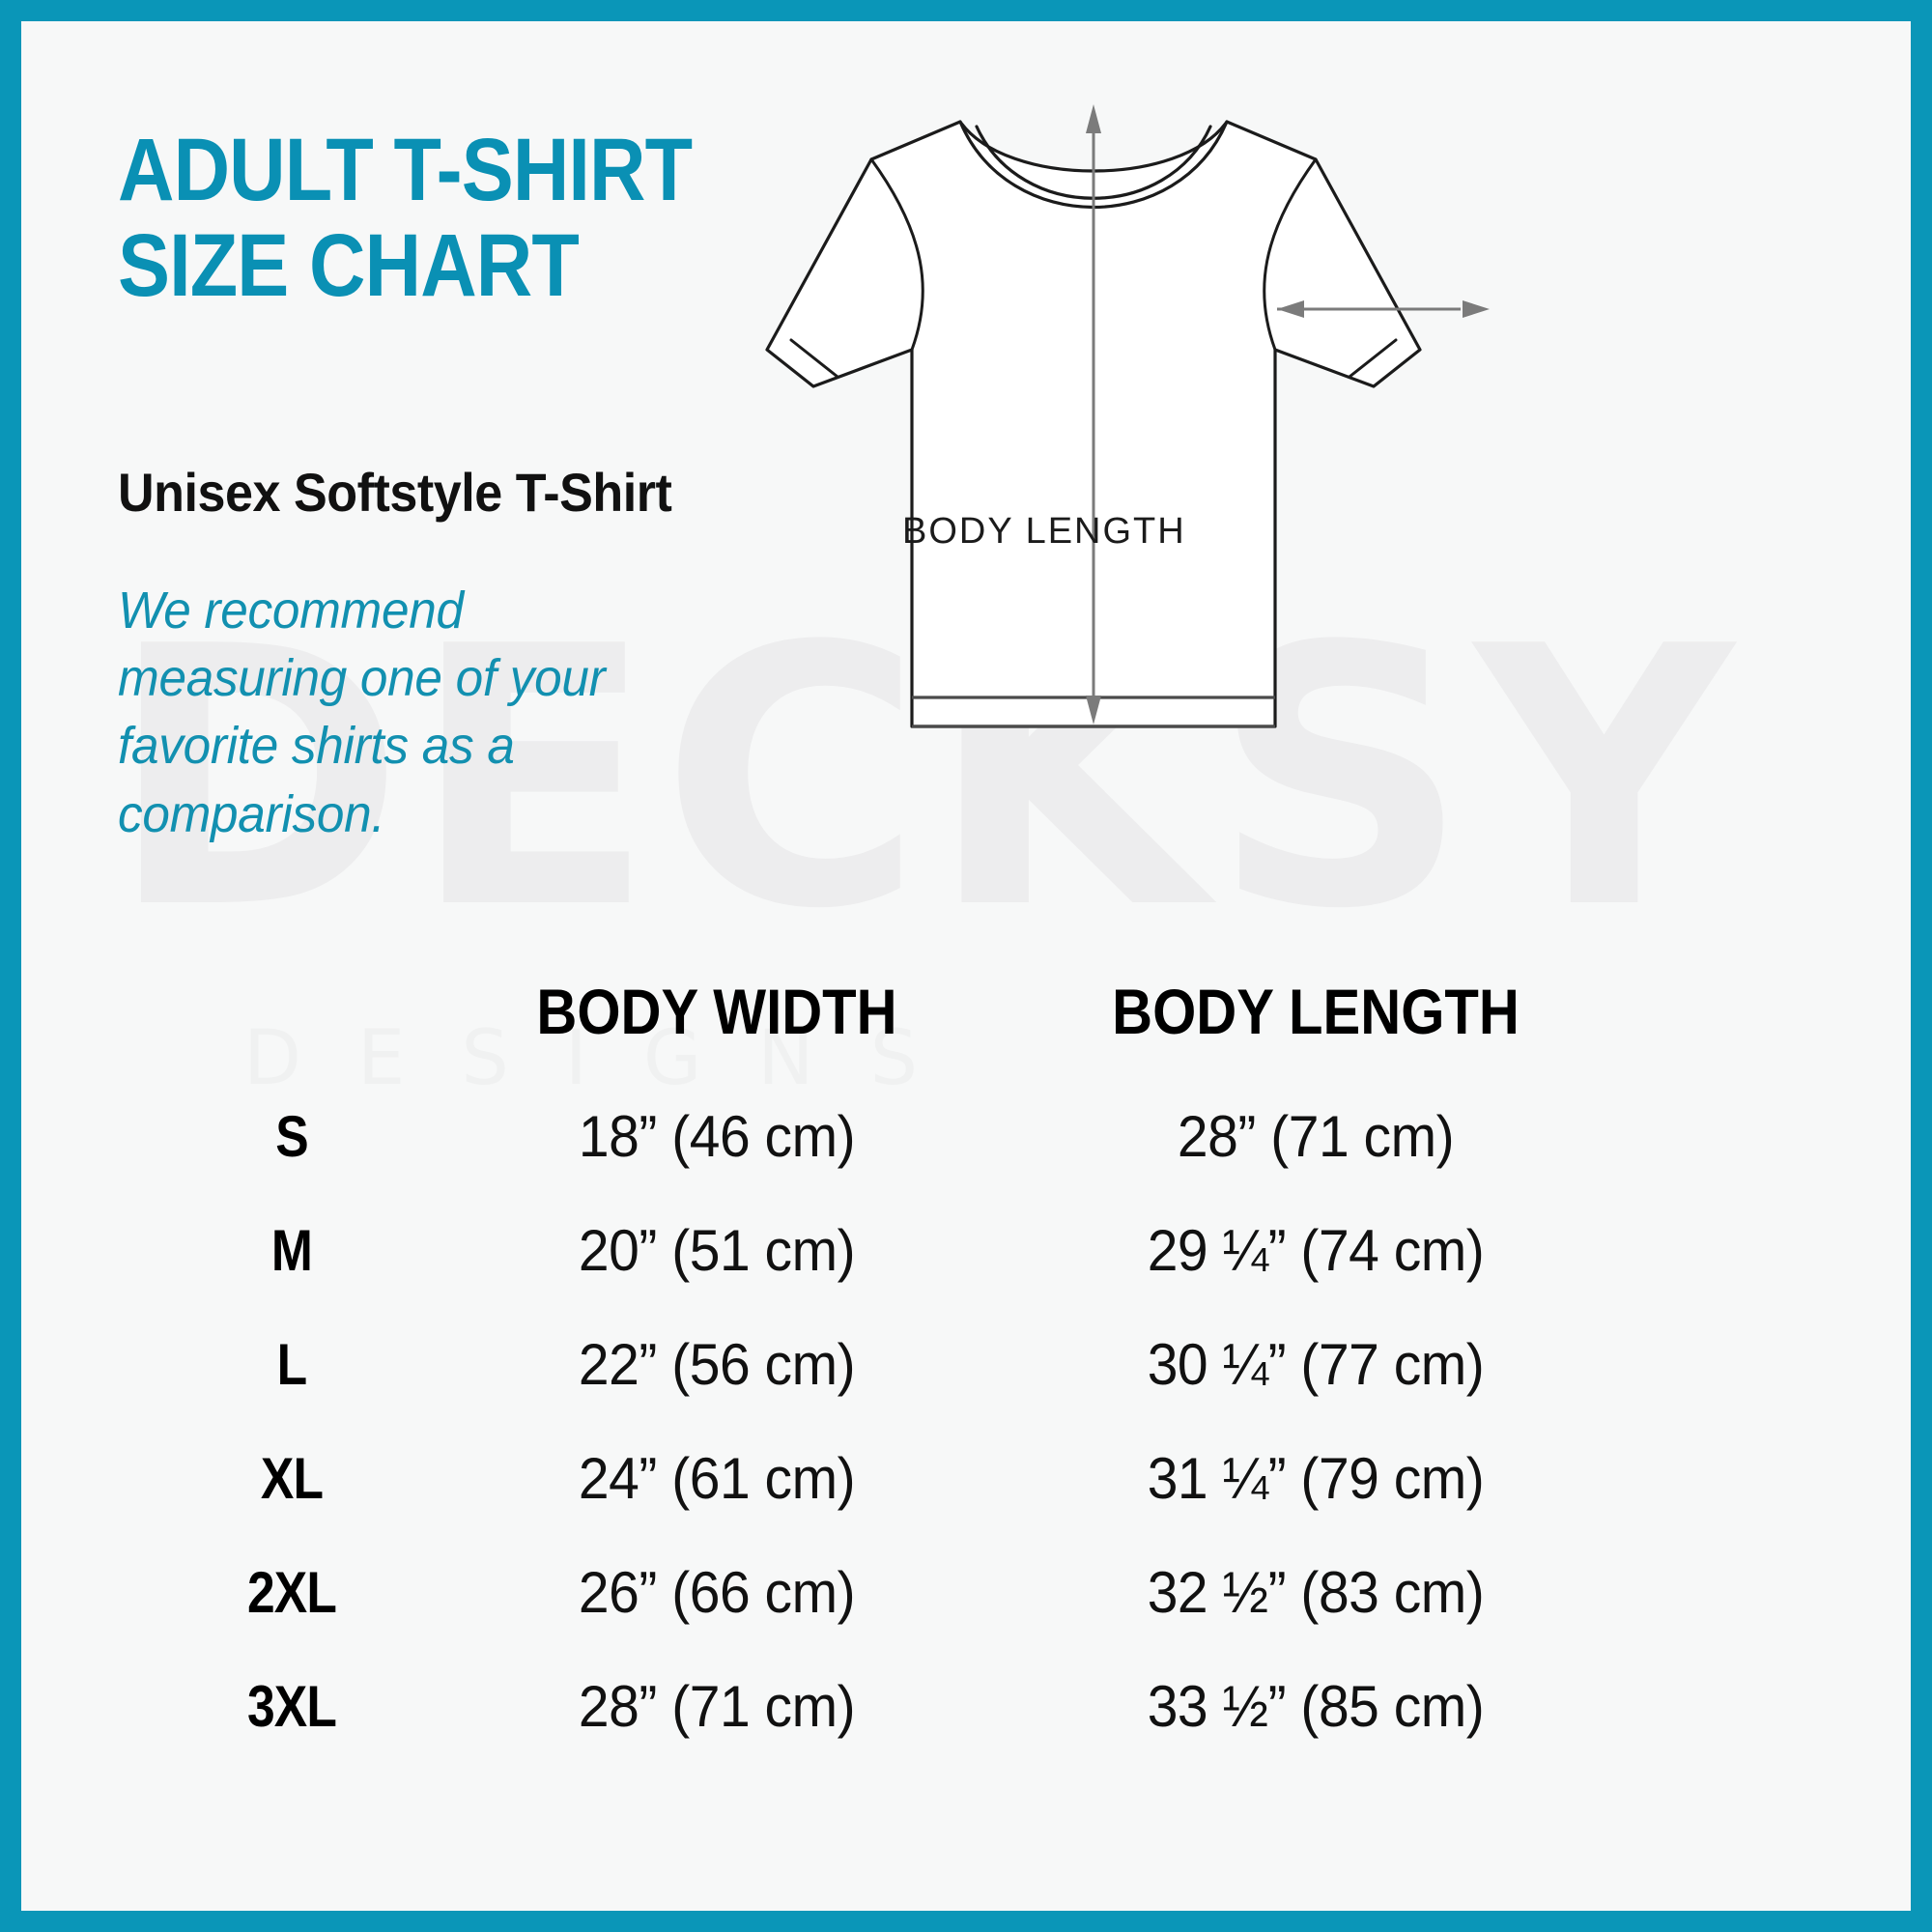 The image size is (1932, 1932). Describe the element at coordinates (349, 266) in the screenshot. I see `page-title-line-2: SIZE CHART` at that location.